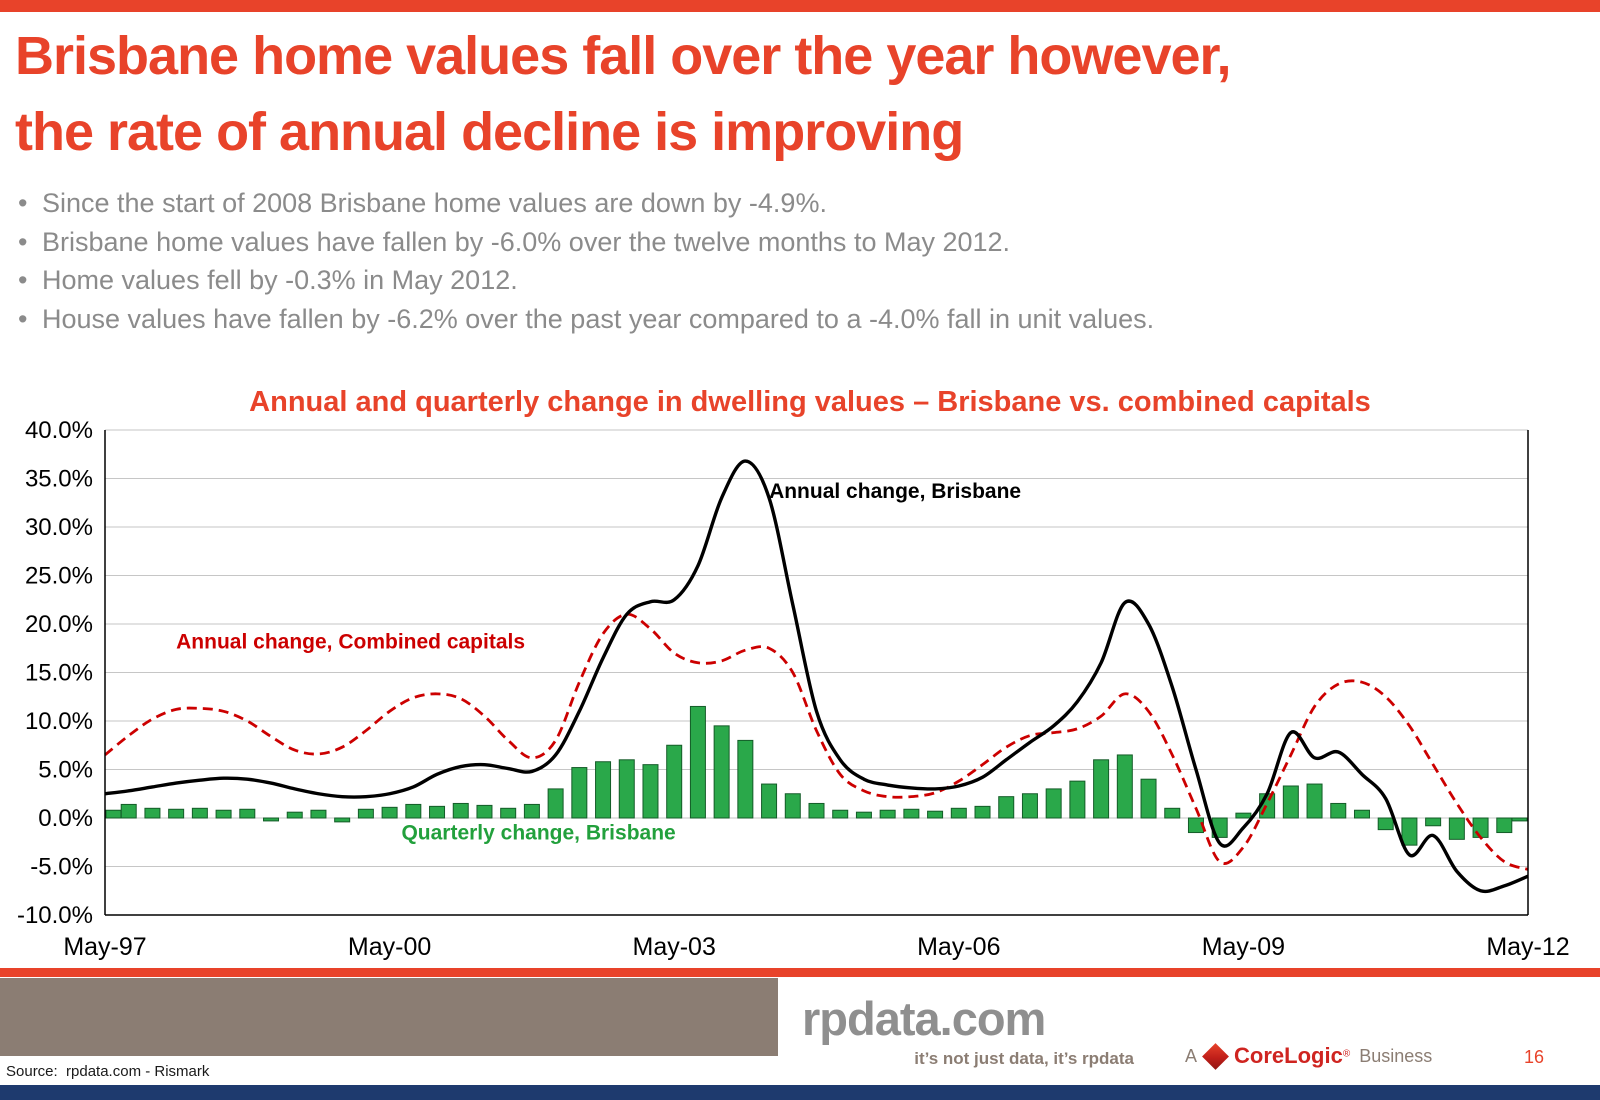 The height and width of the screenshot is (1100, 1600). Describe the element at coordinates (784, 280) in the screenshot. I see `bullet-item: Home values fell by -0.3% in May 2012.` at that location.